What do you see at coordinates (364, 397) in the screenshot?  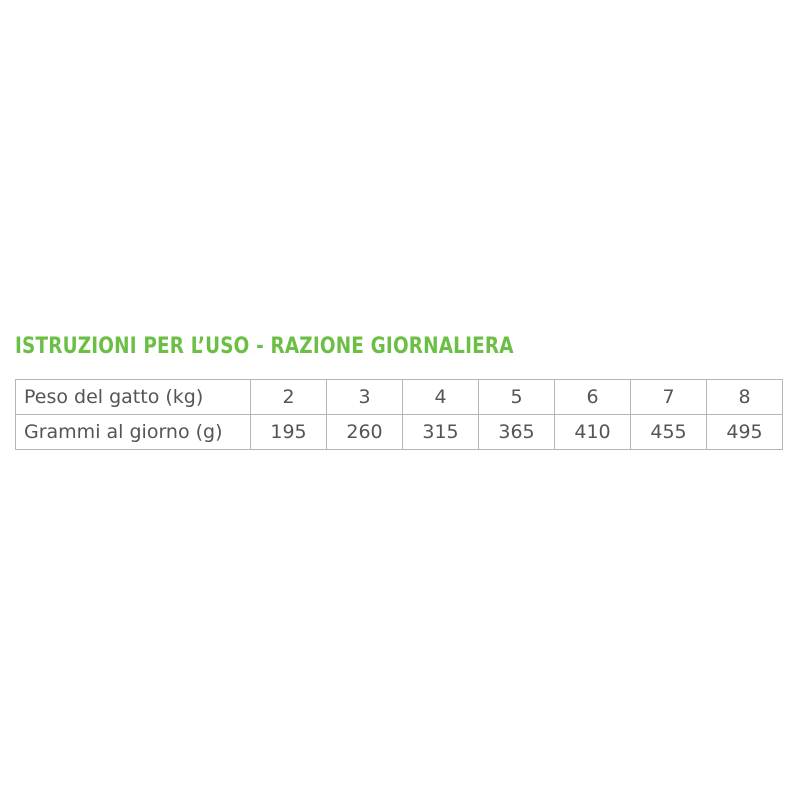 I see `table-cell: 3` at bounding box center [364, 397].